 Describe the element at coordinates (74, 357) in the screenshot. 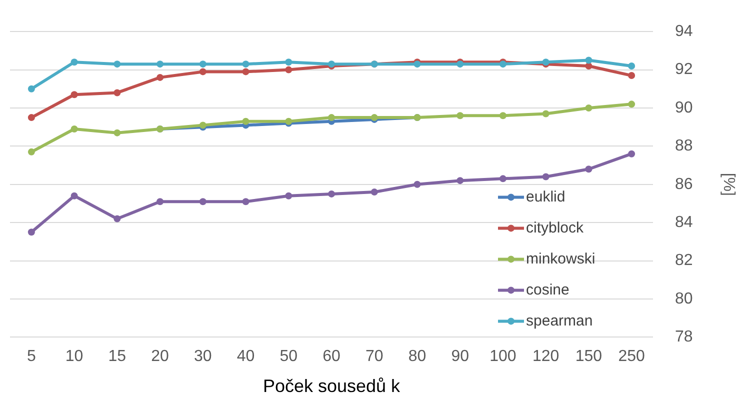

I see `x-tick-label: 10` at that location.